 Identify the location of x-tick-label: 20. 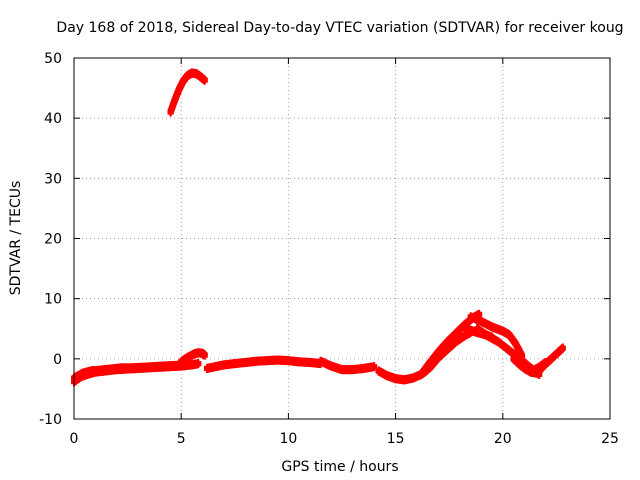
(503, 439).